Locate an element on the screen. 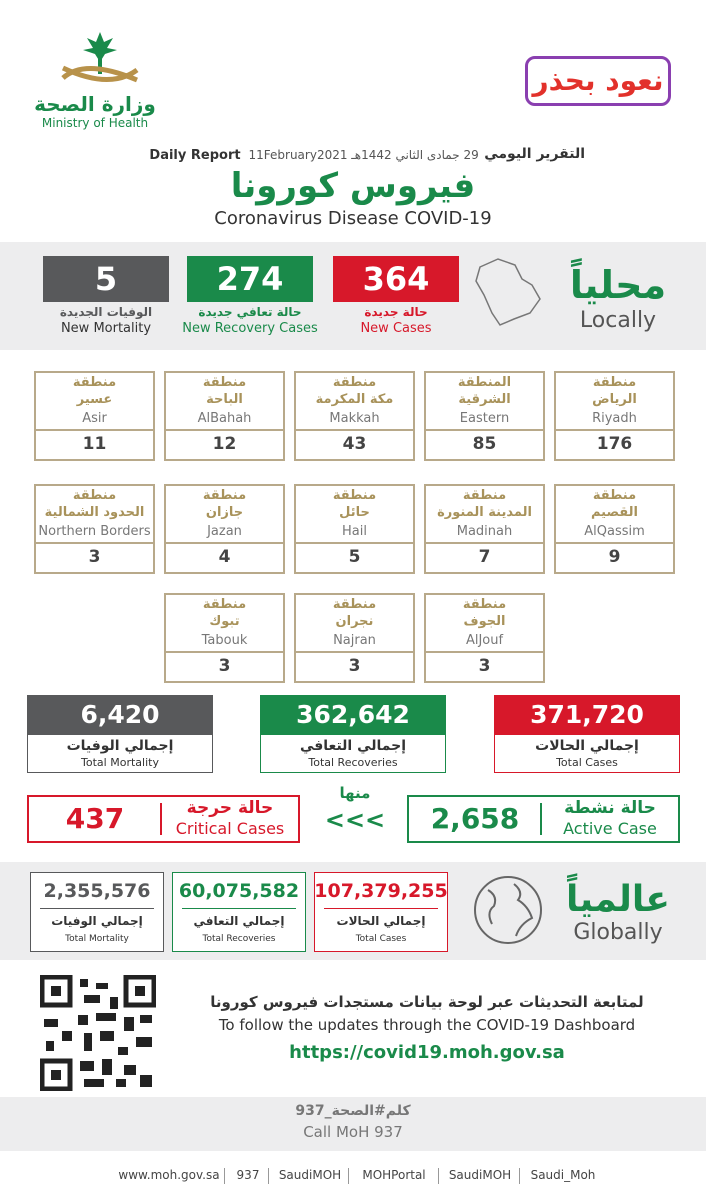 The width and height of the screenshot is (706, 1199). local-stat-value: 364 is located at coordinates (396, 279).